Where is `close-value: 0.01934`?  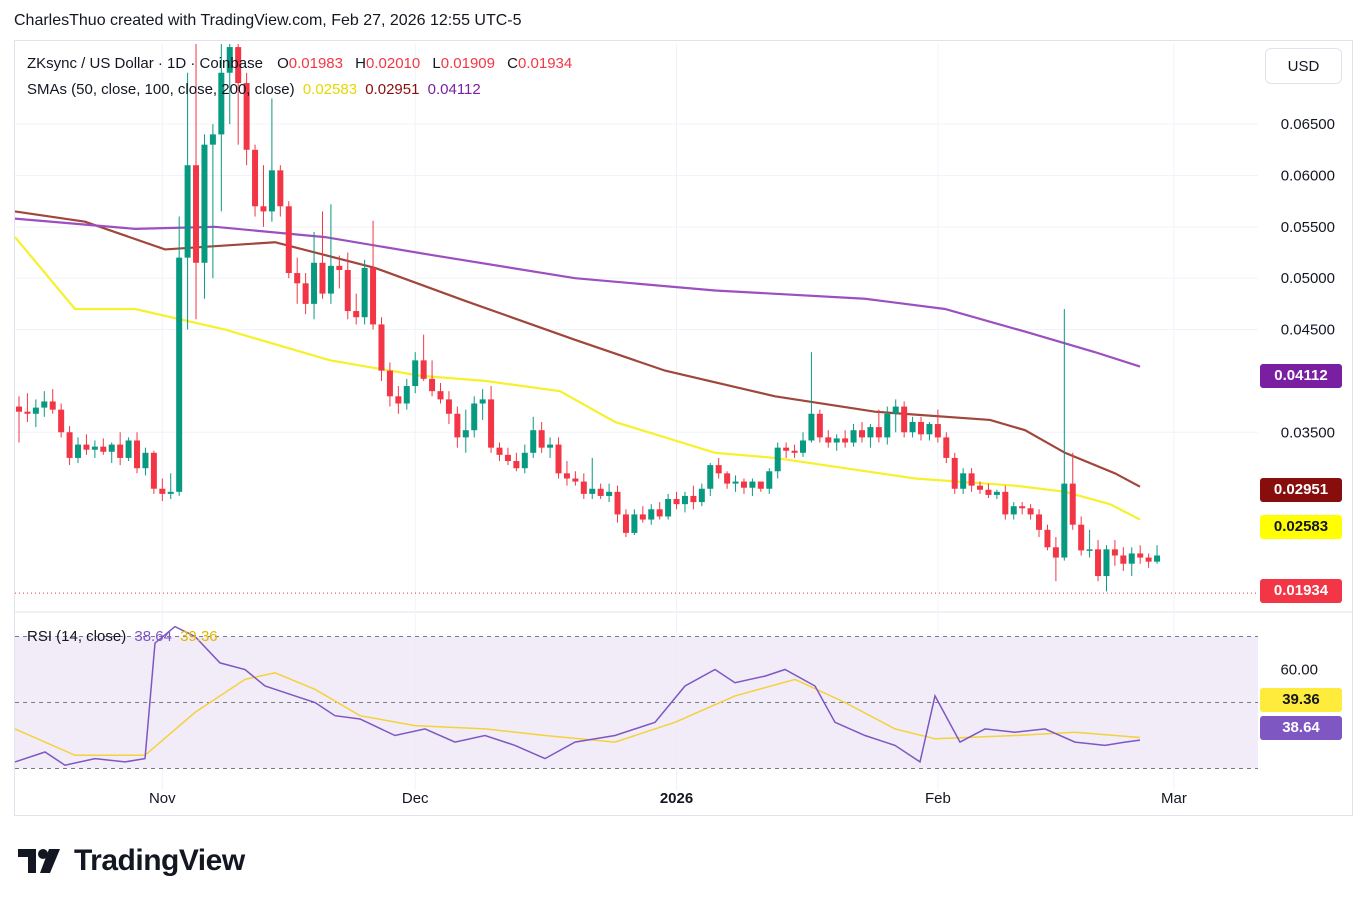 close-value: 0.01934 is located at coordinates (545, 63).